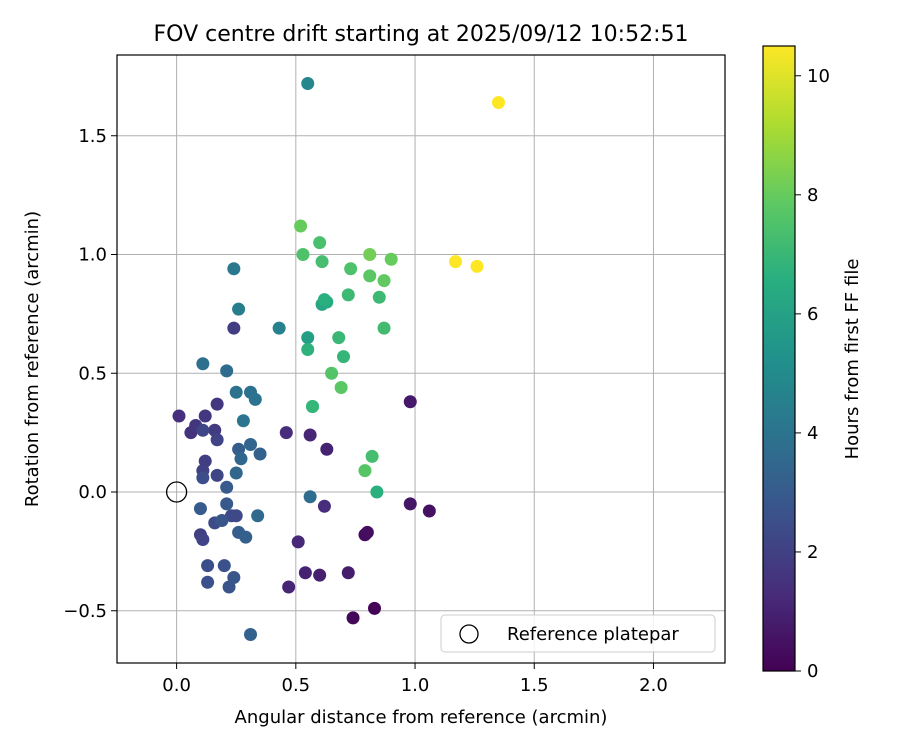 This screenshot has width=900, height=750. What do you see at coordinates (812, 374) in the screenshot?
I see `colorbar-ticks: 0 2 4 6 8 10` at bounding box center [812, 374].